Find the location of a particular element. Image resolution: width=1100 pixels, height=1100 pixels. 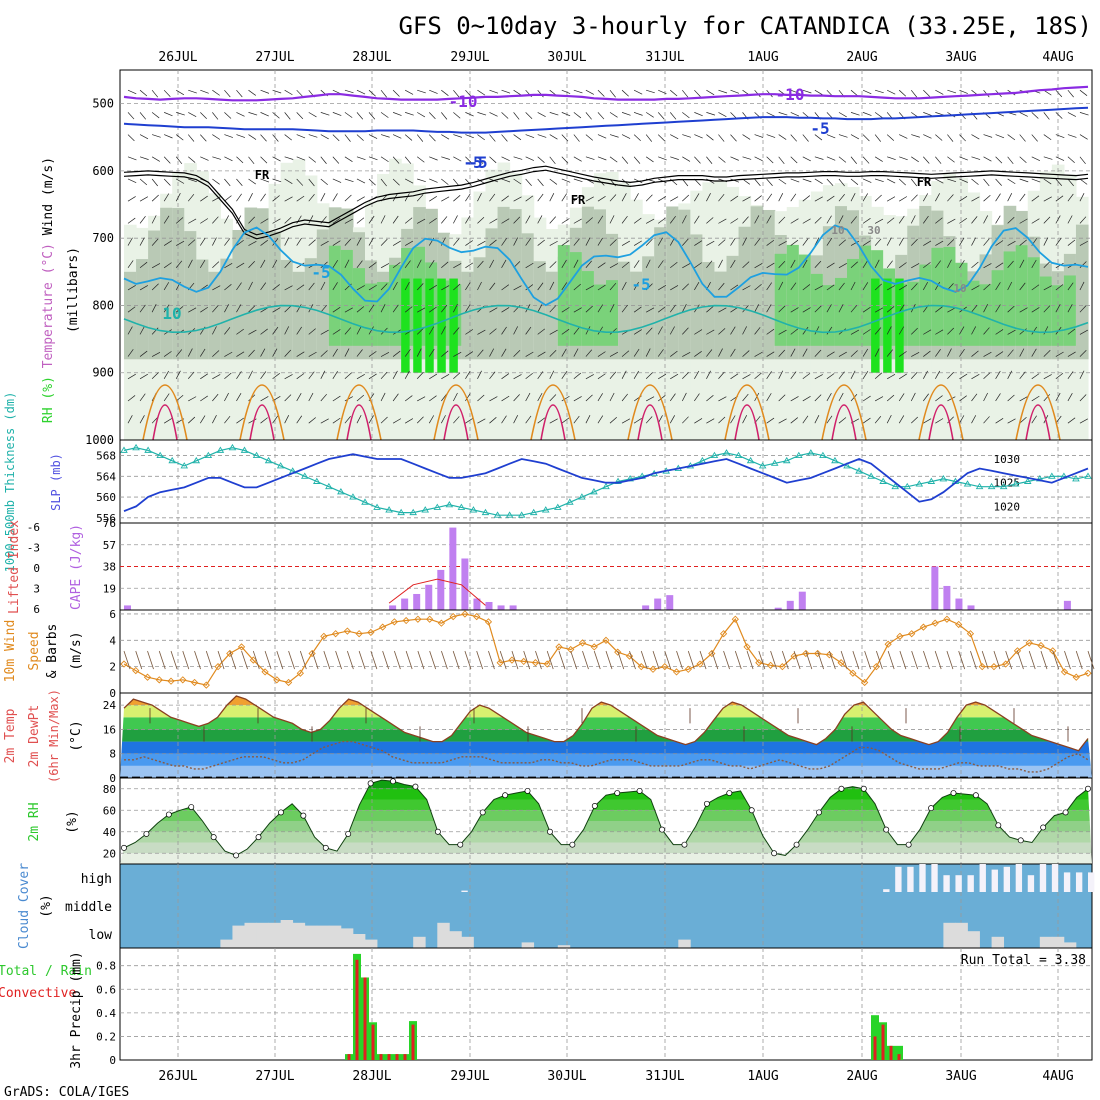

cape-ylabel: CAPE (J/kg) is located at coordinates (76, 567).